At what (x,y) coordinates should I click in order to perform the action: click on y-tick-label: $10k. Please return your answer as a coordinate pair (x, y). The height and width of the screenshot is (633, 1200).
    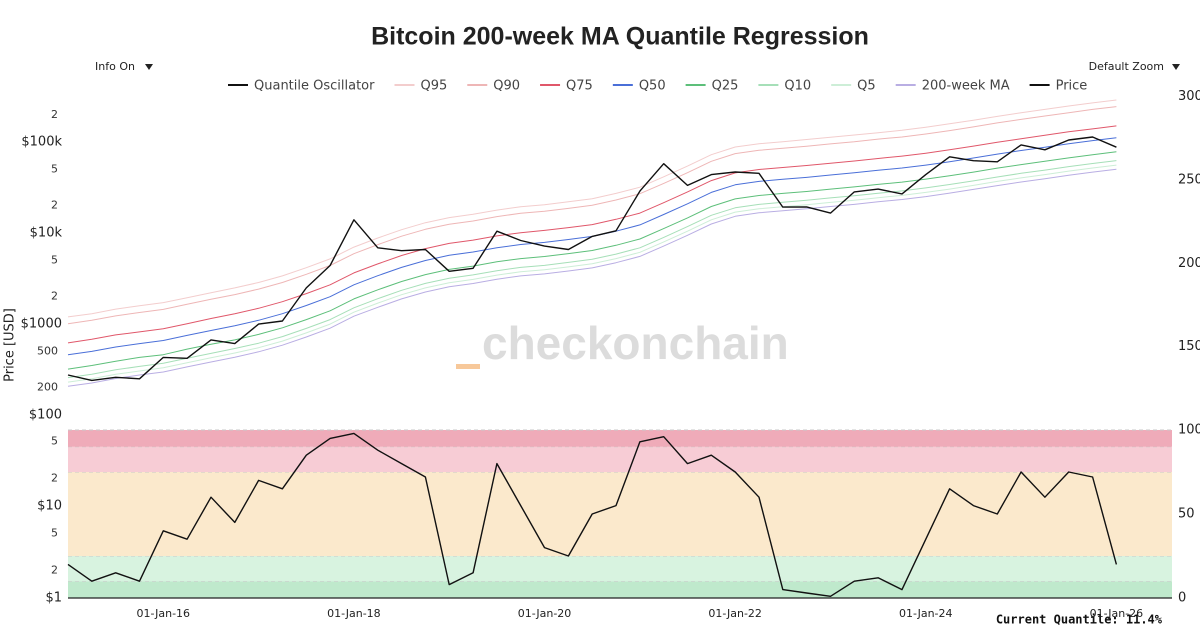
    Looking at the image, I should click on (46, 233).